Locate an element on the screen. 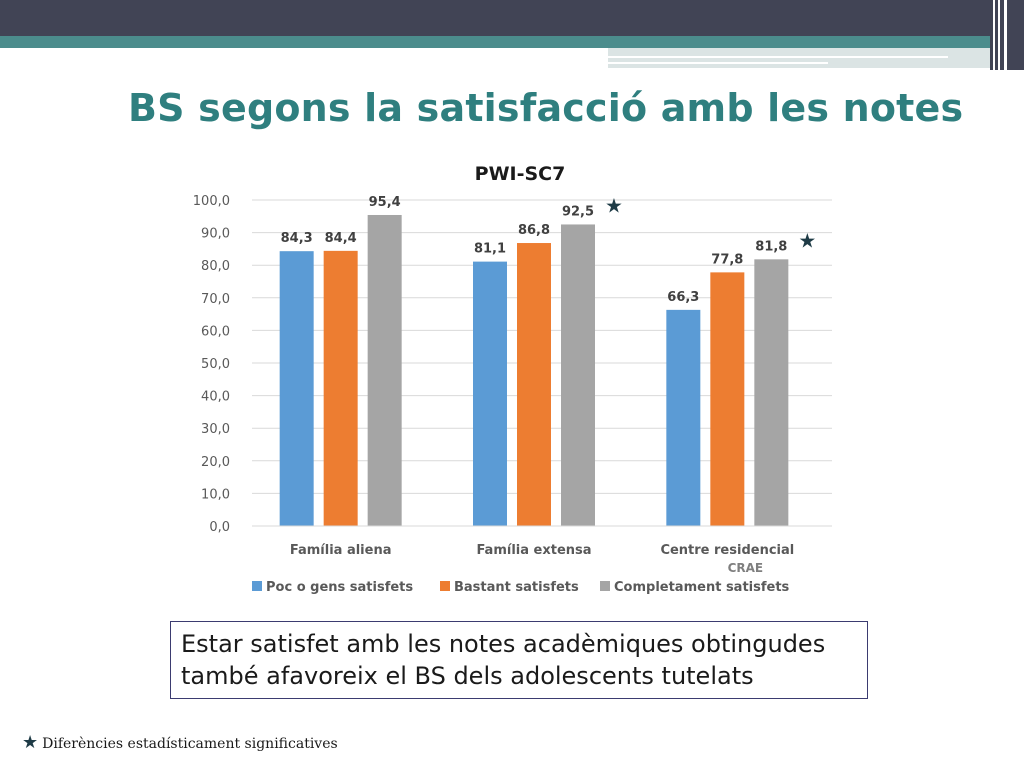 Image resolution: width=1024 pixels, height=768 pixels. data-label: 77,8 is located at coordinates (727, 259).